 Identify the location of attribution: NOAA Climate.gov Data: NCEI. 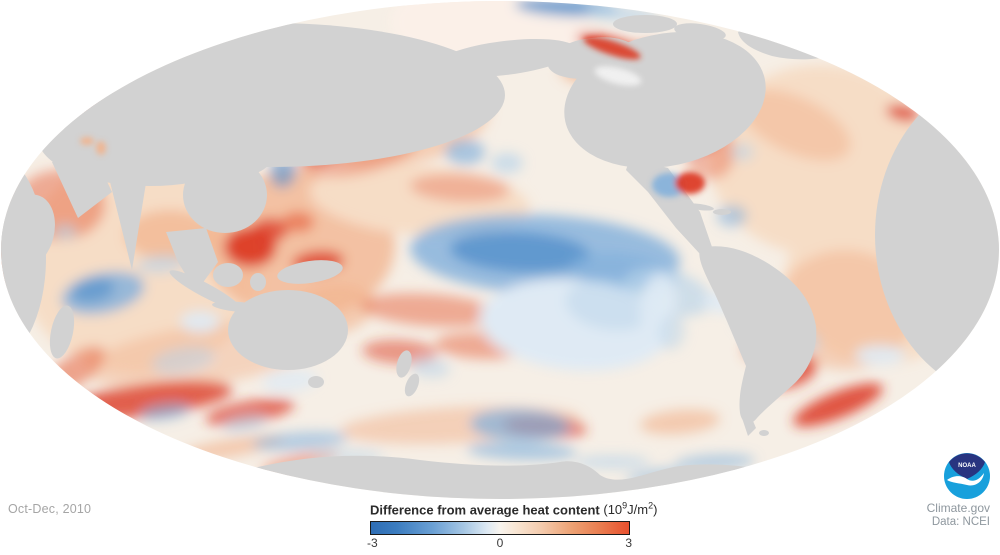
(958, 491).